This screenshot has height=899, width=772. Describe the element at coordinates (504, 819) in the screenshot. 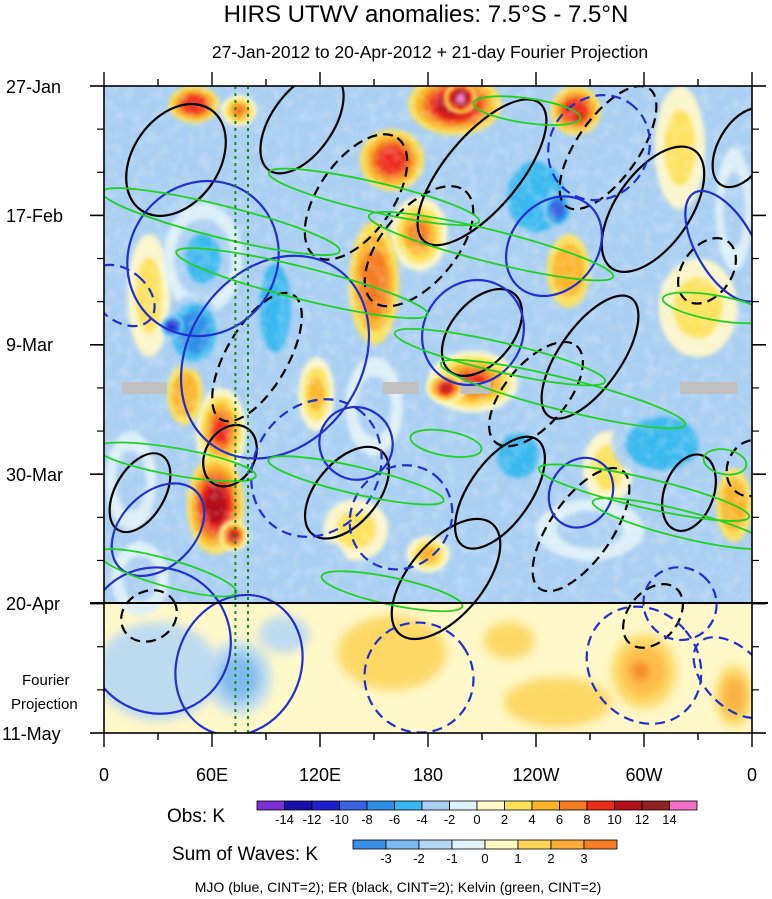

I see `obs-colorbar-level-label: 2` at that location.